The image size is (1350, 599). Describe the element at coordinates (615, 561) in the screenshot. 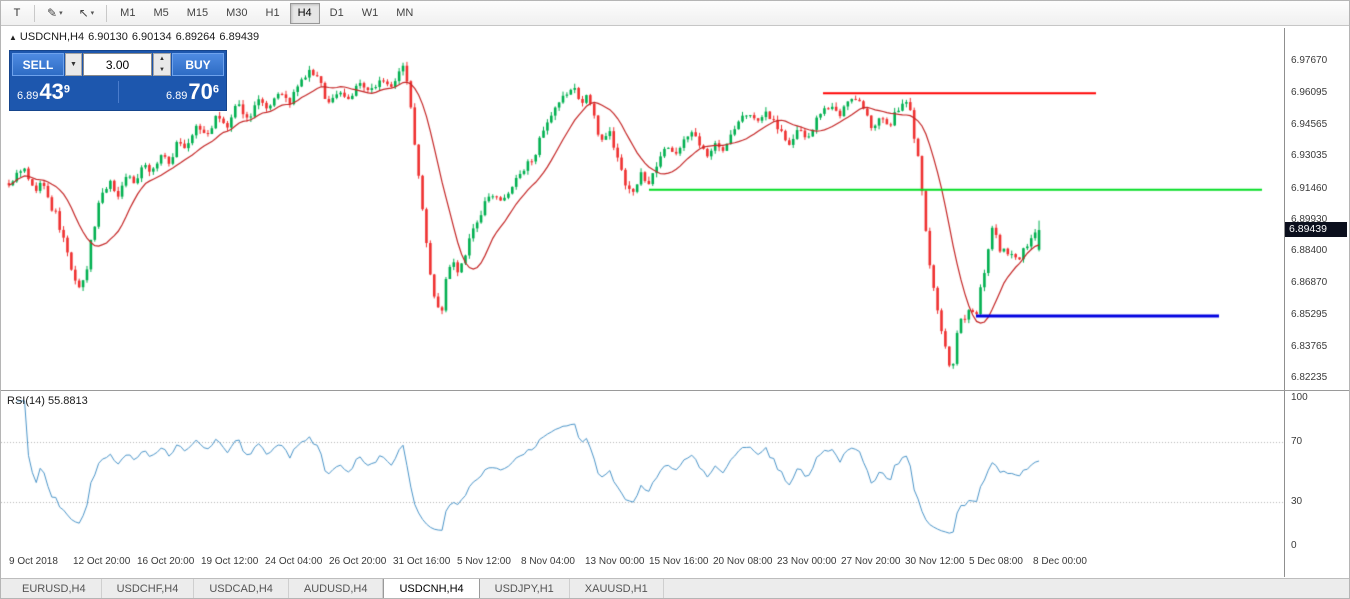

I see `time-axis-label: 13 Nov 00:00` at that location.